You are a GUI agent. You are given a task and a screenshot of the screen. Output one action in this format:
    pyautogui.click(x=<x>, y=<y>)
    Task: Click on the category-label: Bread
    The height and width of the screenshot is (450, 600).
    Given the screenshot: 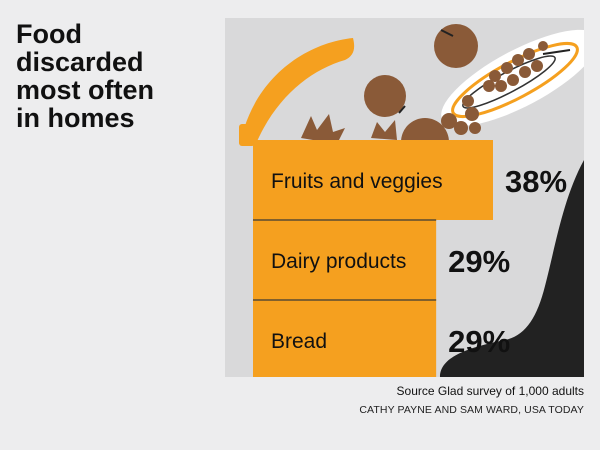 What is the action you would take?
    pyautogui.click(x=299, y=341)
    